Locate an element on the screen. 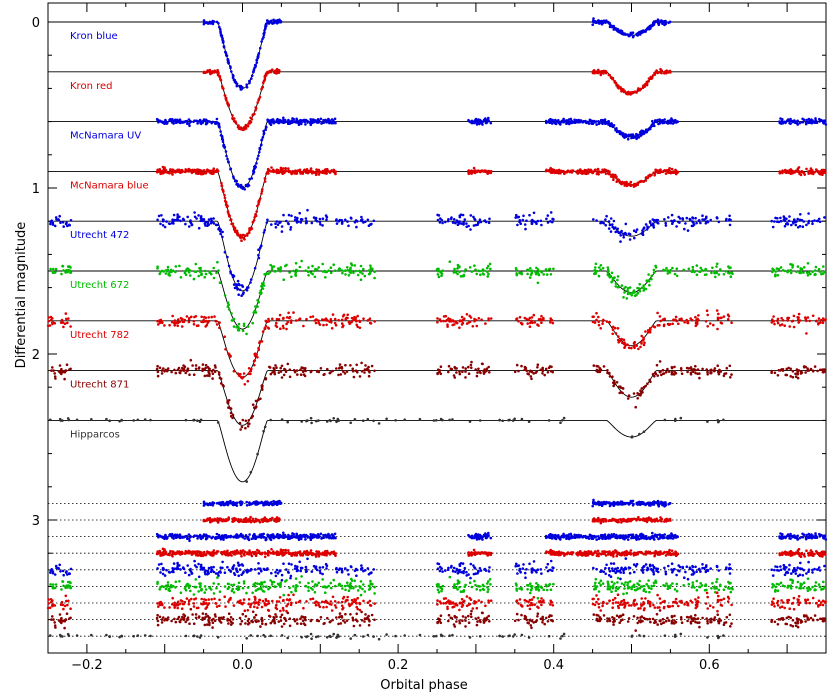 The image size is (830, 692). x-tick-label: 0.0 is located at coordinates (242, 665).